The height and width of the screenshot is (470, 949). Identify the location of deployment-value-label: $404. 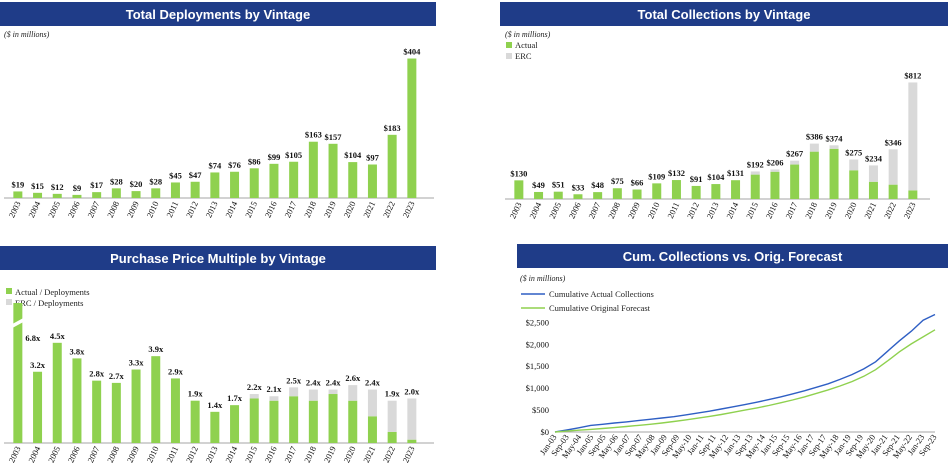
(412, 52).